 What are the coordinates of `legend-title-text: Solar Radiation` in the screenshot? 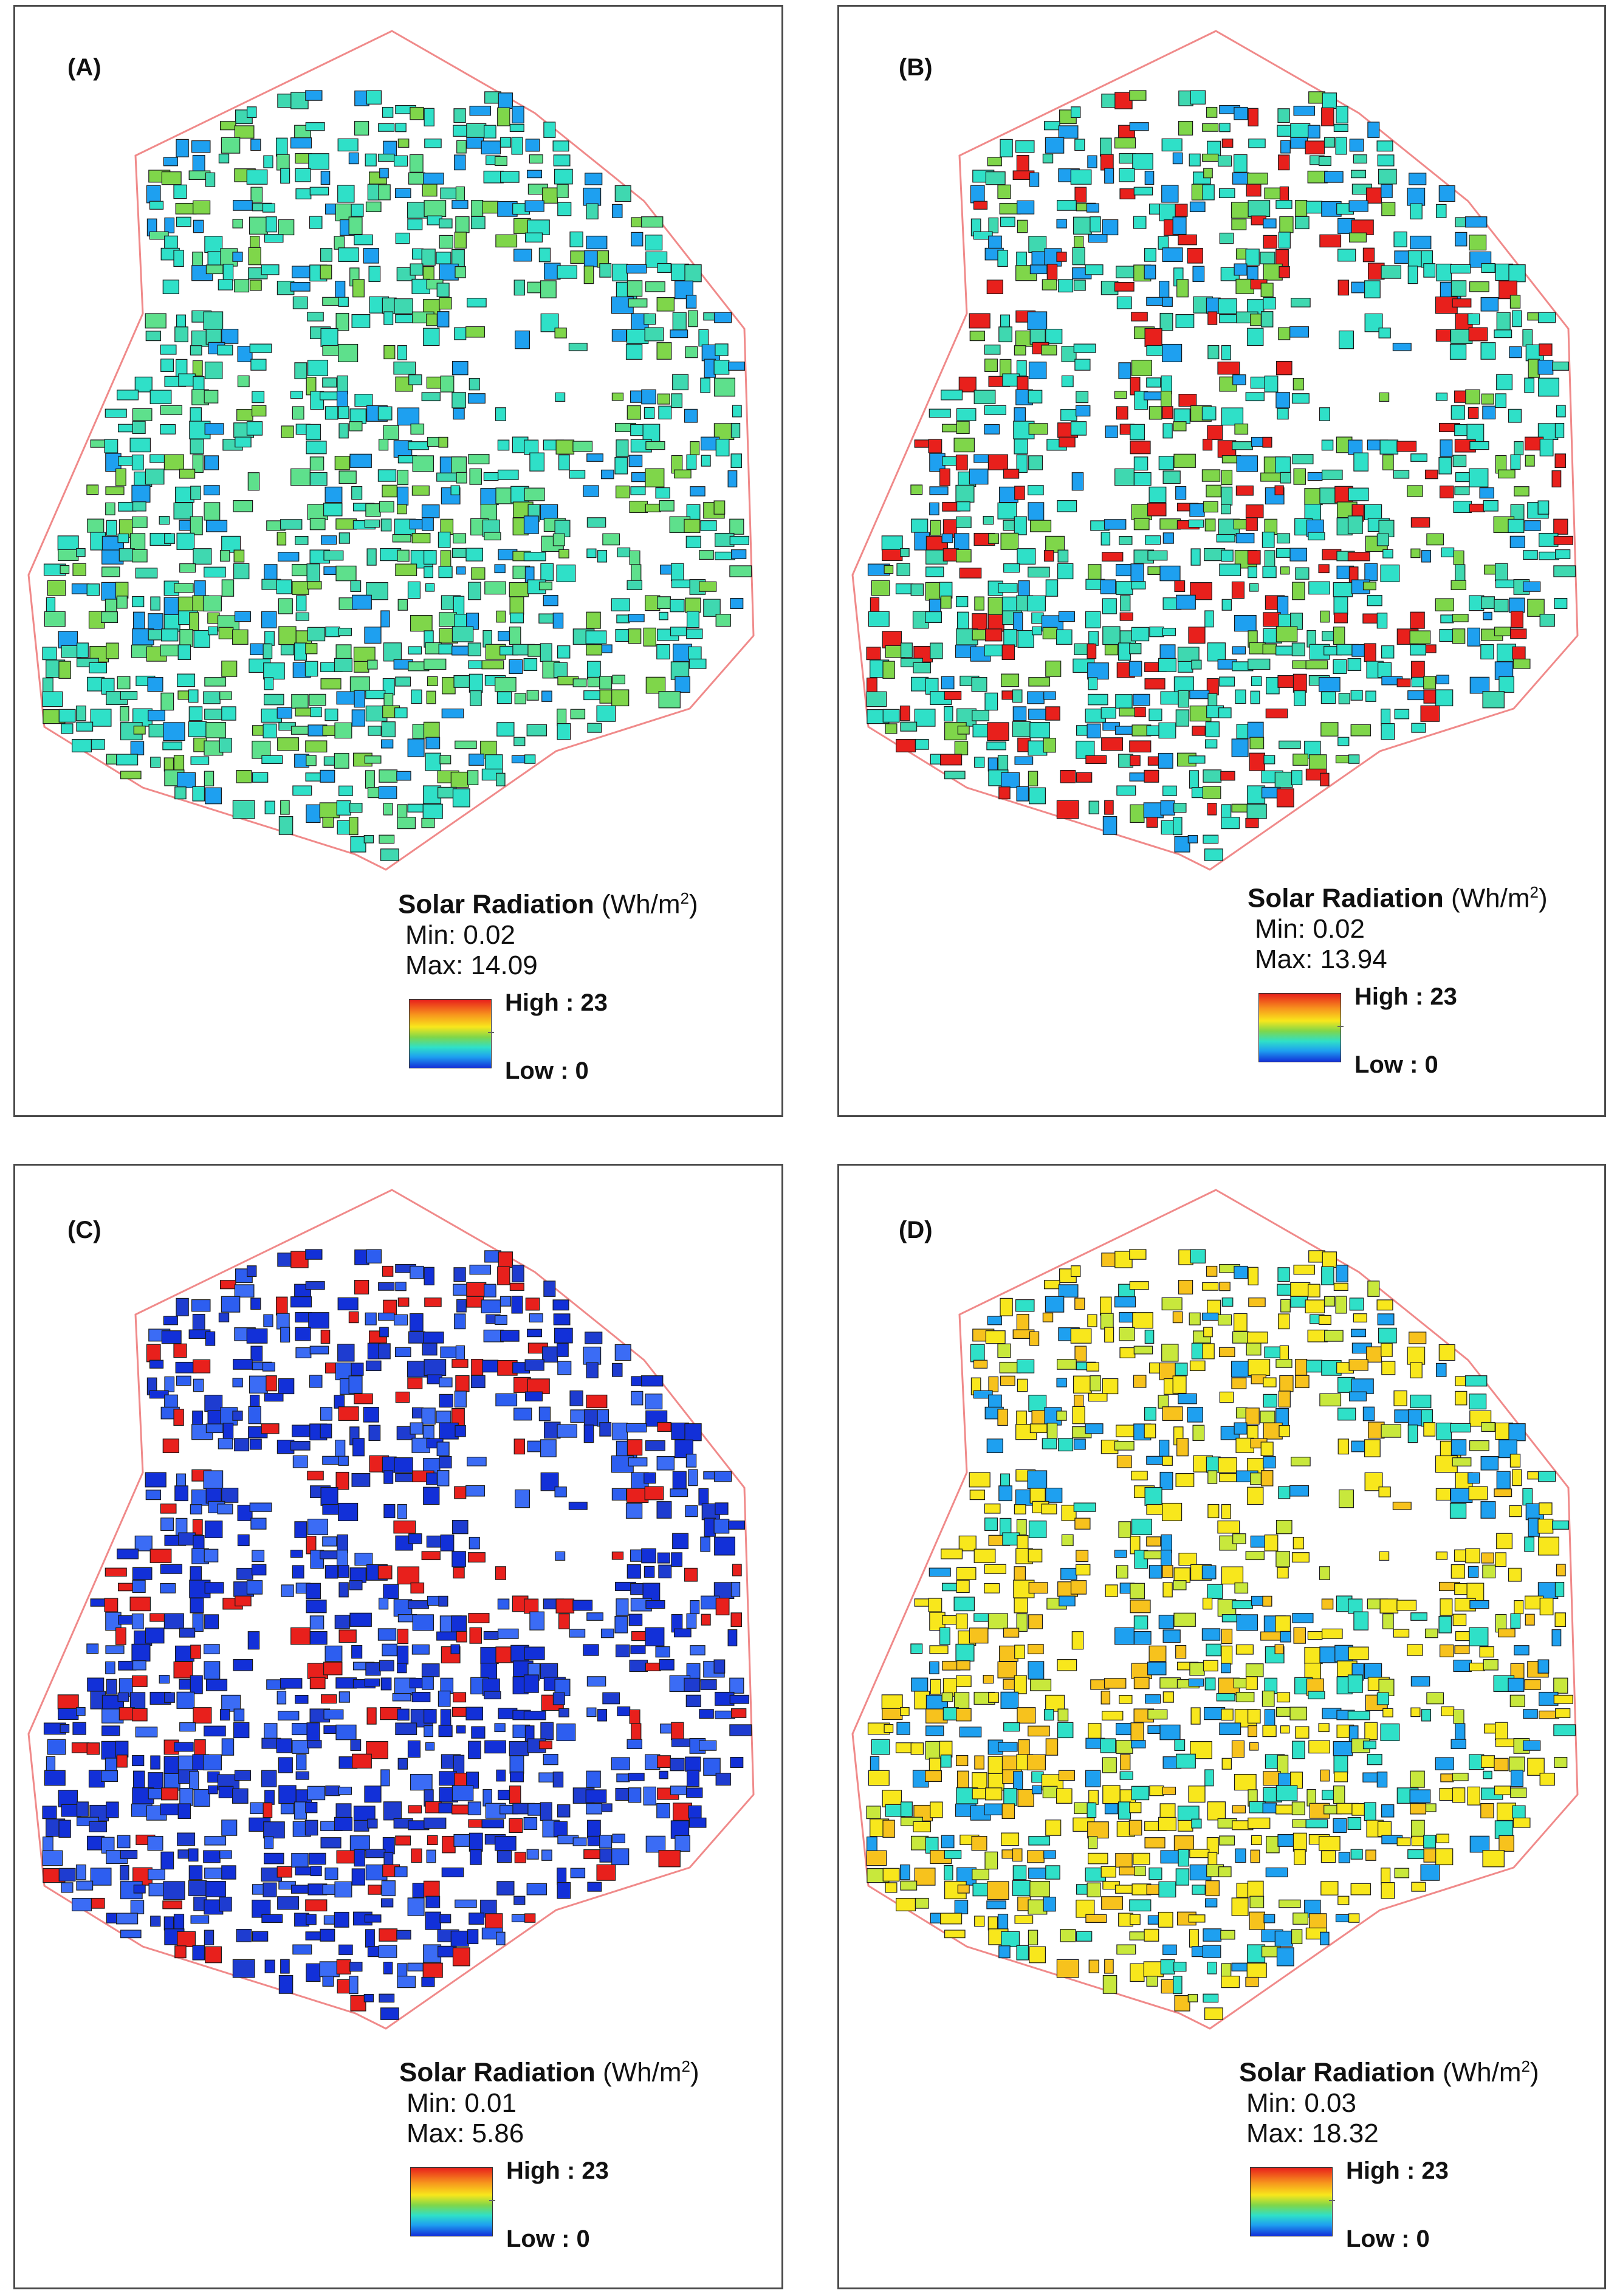 It's located at (1337, 2072).